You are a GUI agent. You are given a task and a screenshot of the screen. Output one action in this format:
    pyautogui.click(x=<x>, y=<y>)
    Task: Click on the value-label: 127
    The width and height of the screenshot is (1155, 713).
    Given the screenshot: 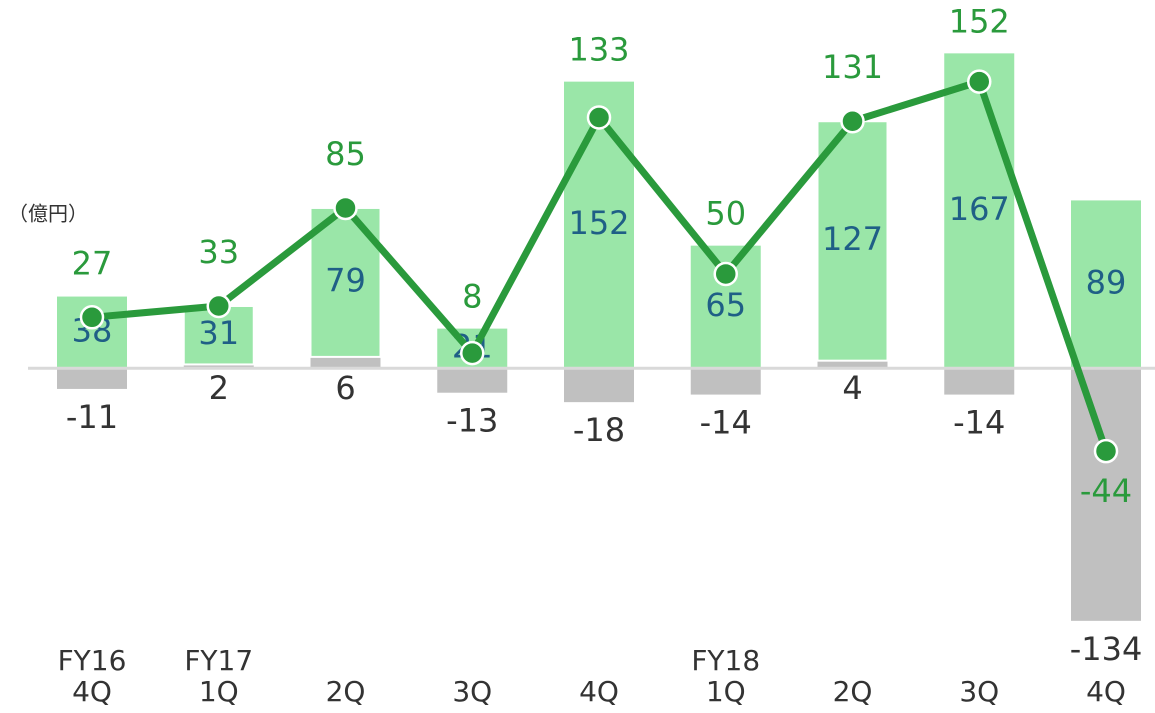 What is the action you would take?
    pyautogui.click(x=852, y=239)
    